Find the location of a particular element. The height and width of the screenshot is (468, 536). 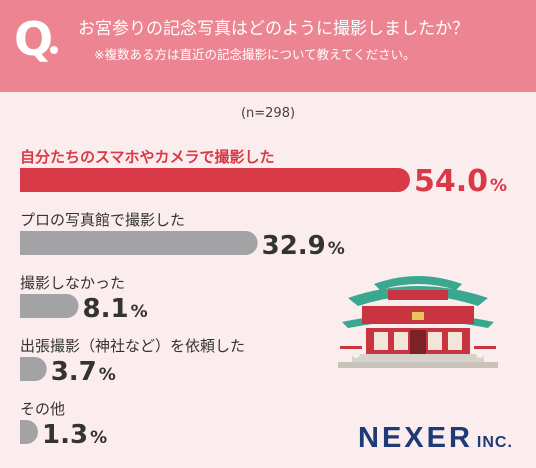

q-mark: Q is located at coordinates (34, 39).